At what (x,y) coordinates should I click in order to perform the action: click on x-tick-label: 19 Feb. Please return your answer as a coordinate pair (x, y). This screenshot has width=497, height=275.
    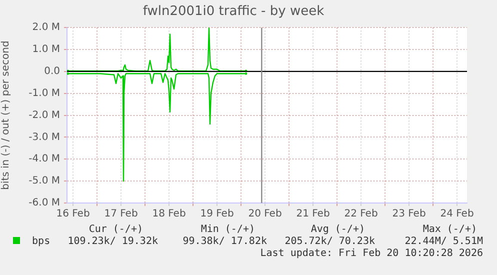
    Looking at the image, I should click on (217, 214).